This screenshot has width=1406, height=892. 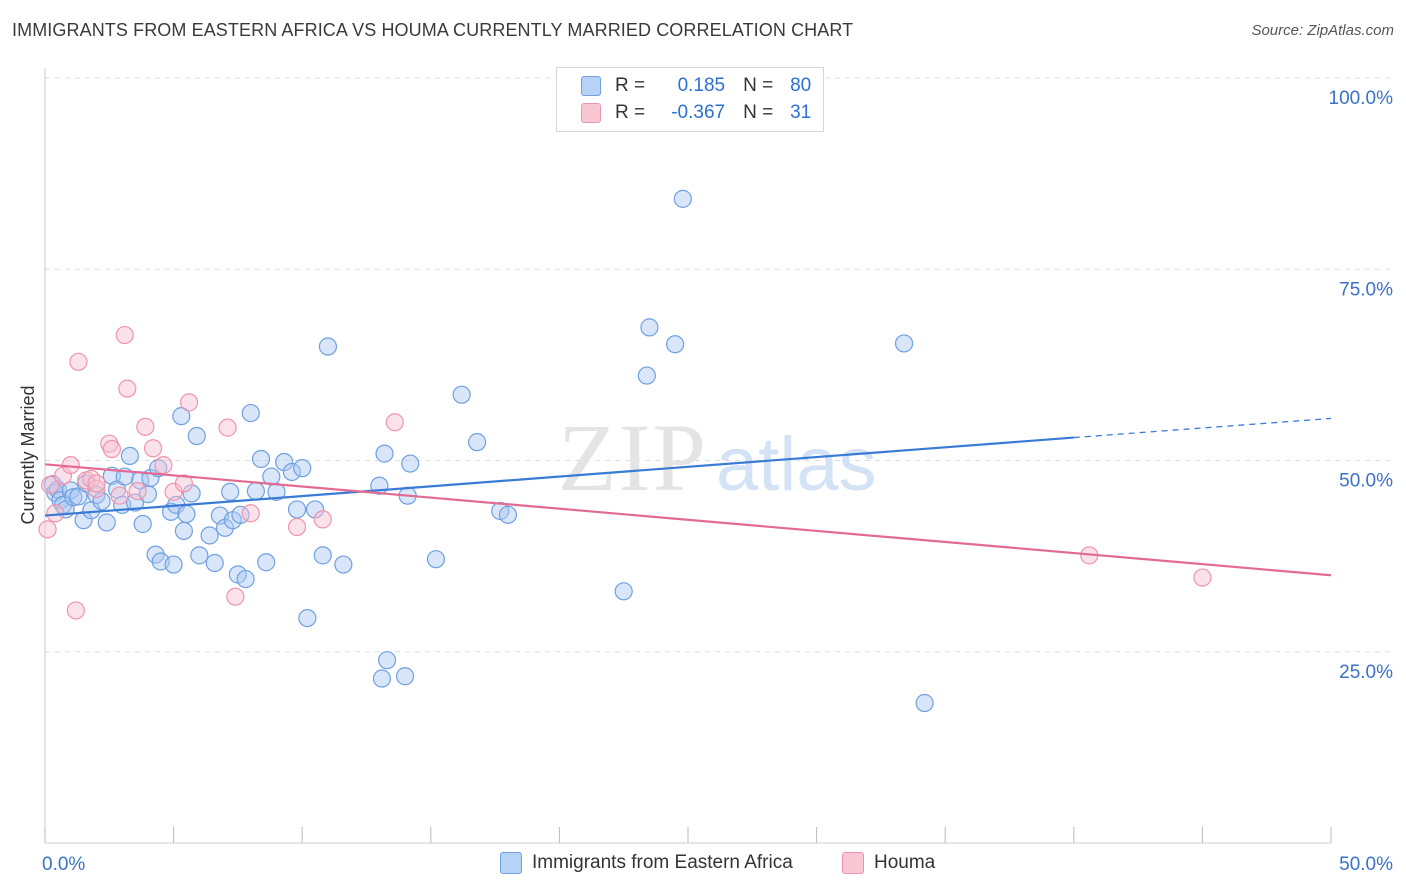 I want to click on series-legend: Immigrants from Eastern Africa Houma, so click(x=703, y=865).